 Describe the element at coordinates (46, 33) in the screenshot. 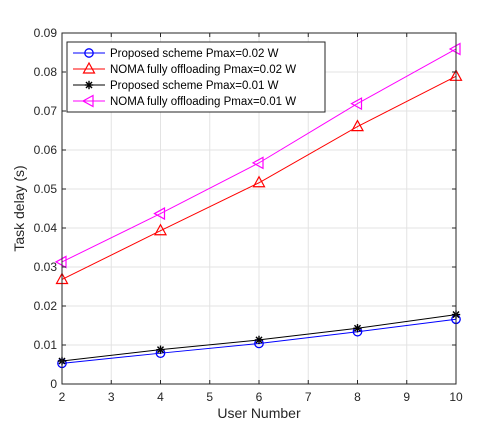

I see `y-tick-label: 0.09` at that location.